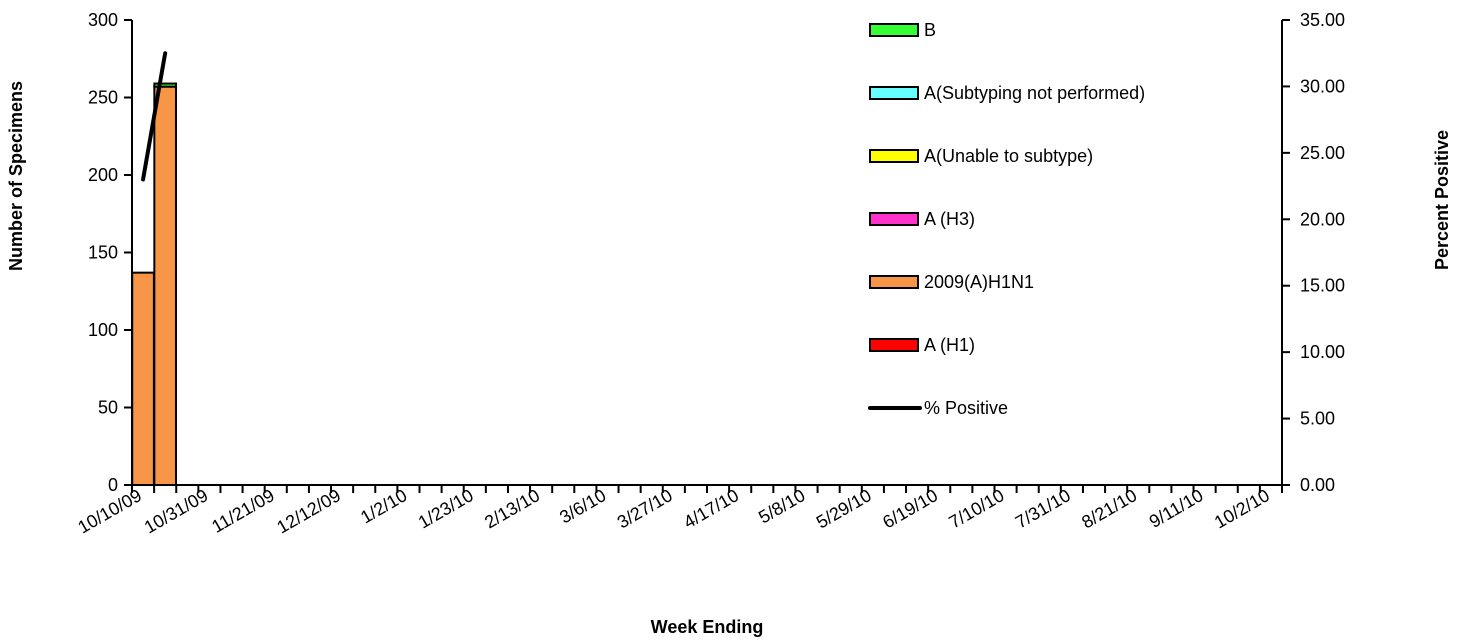  I want to click on x-tick-label: 1/23/10, so click(446, 508).